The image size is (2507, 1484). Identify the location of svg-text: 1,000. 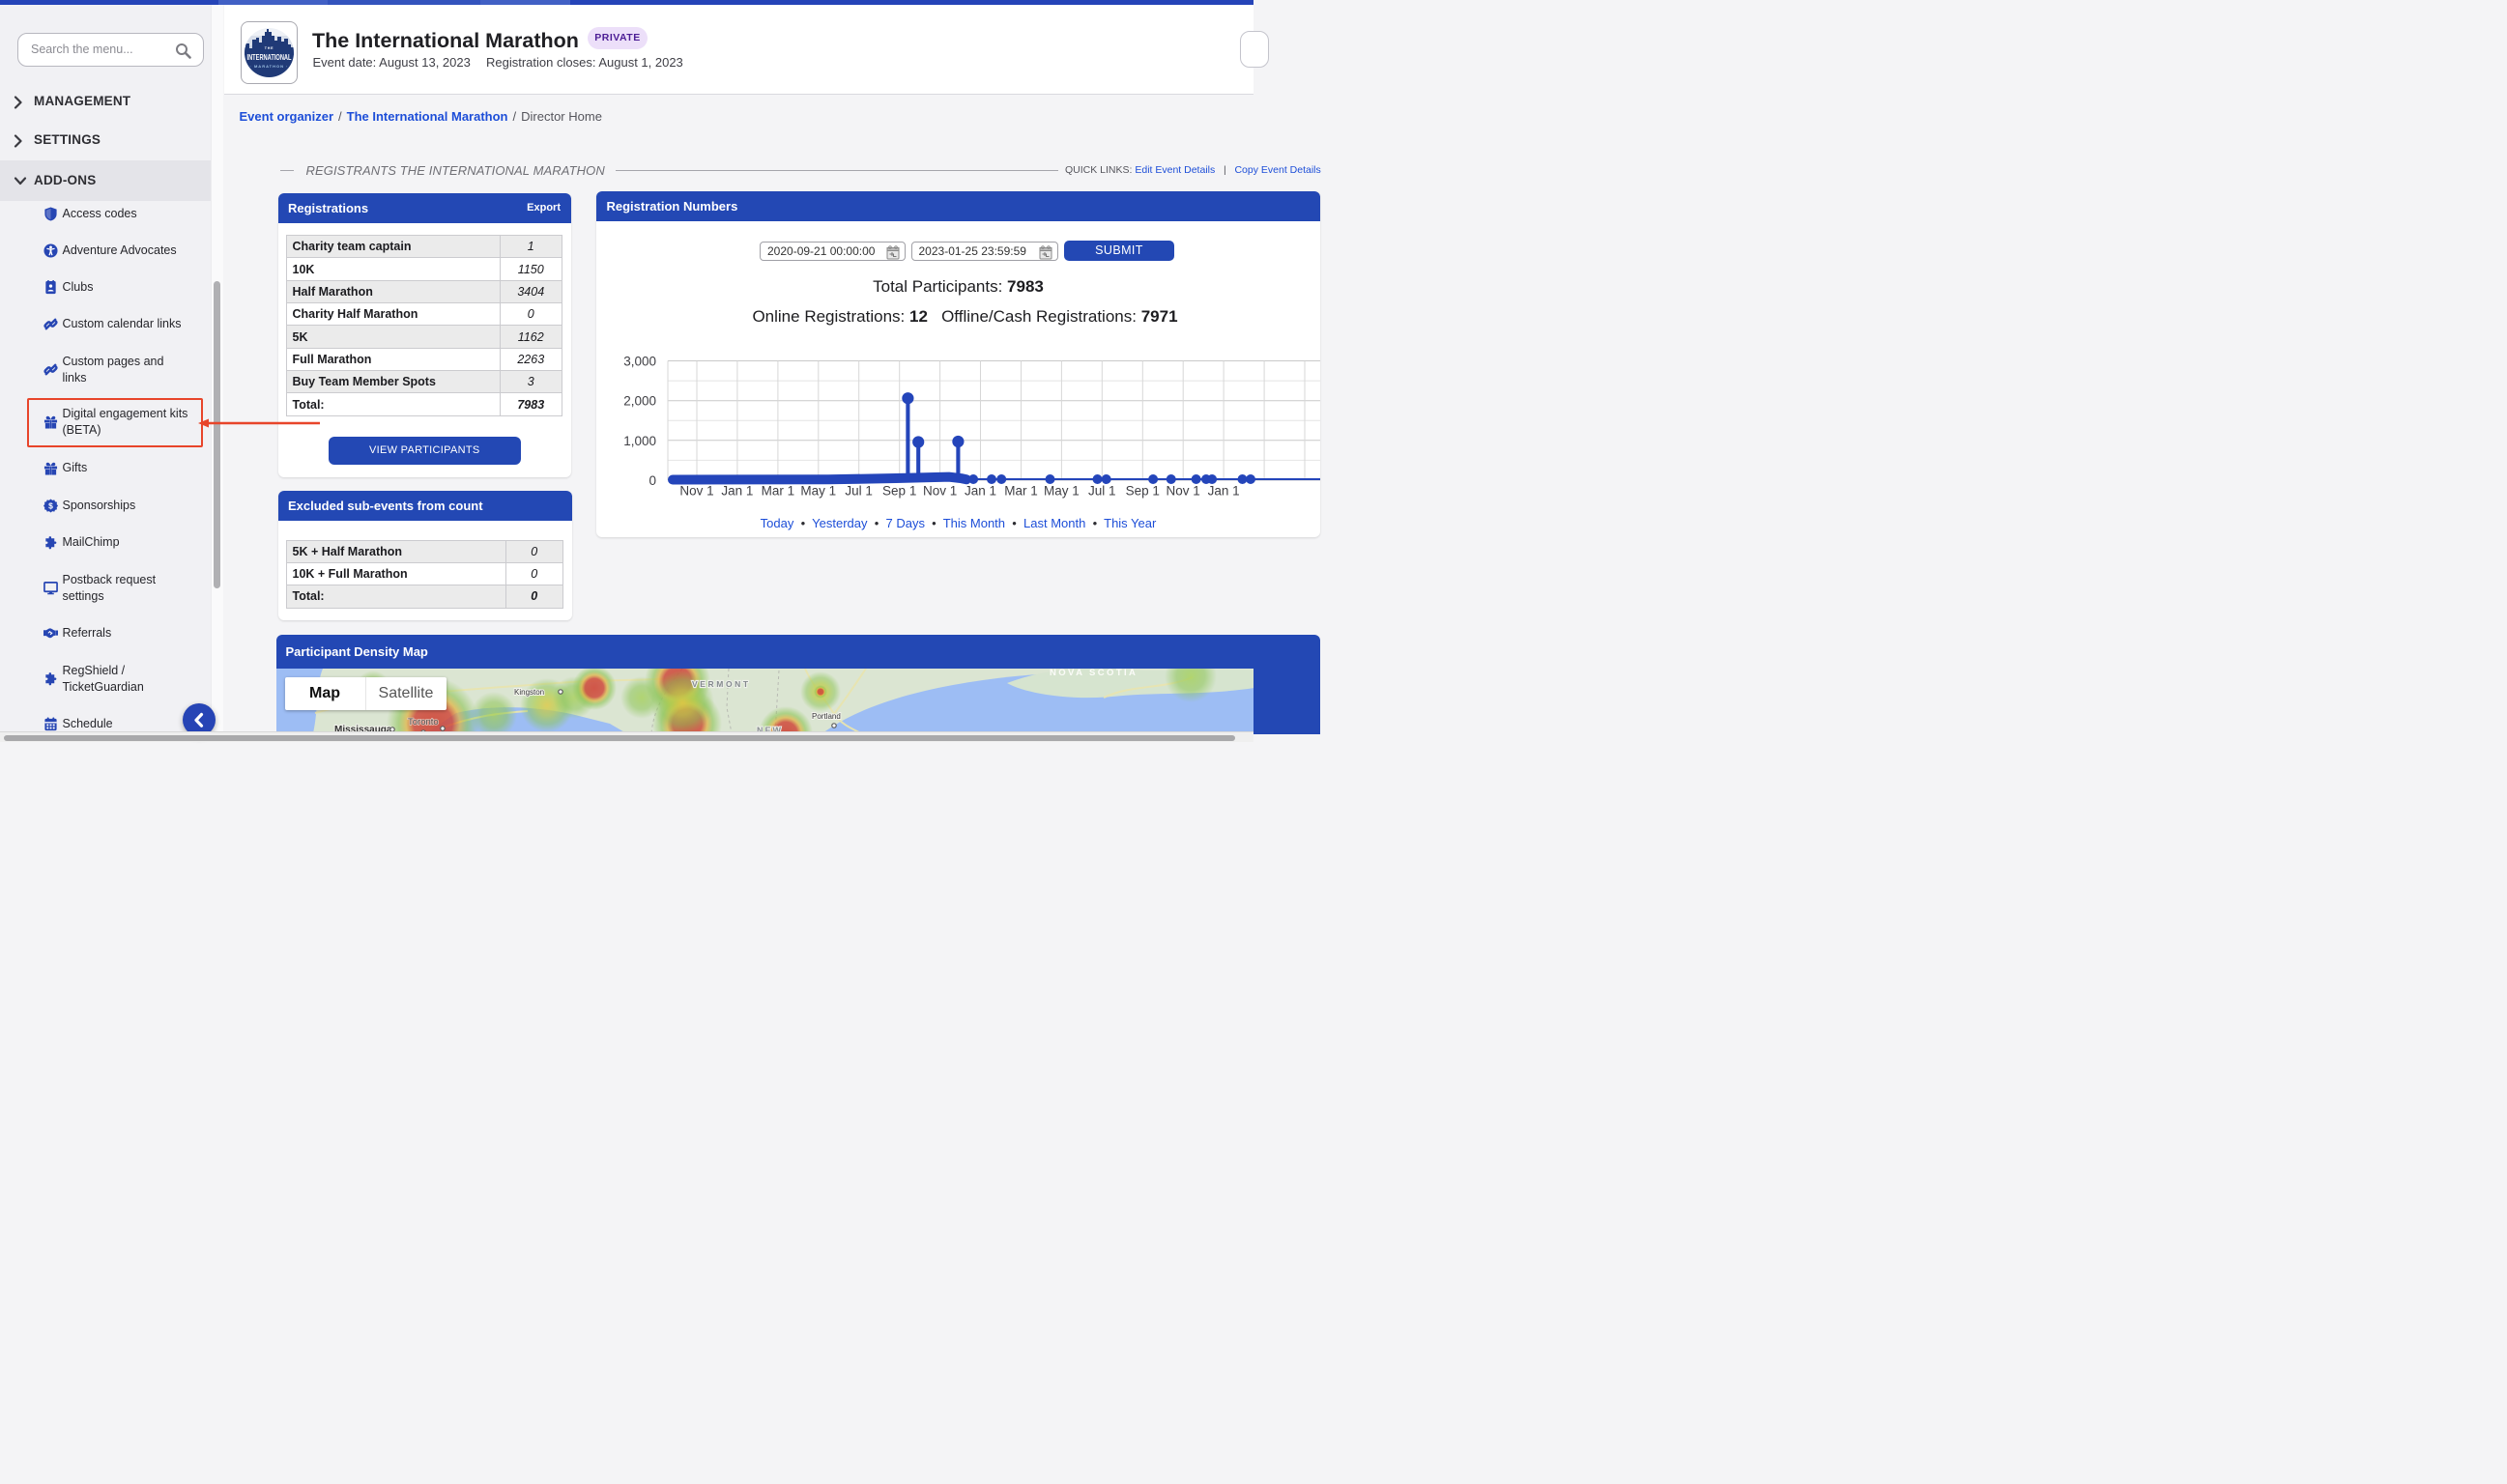
(639, 441).